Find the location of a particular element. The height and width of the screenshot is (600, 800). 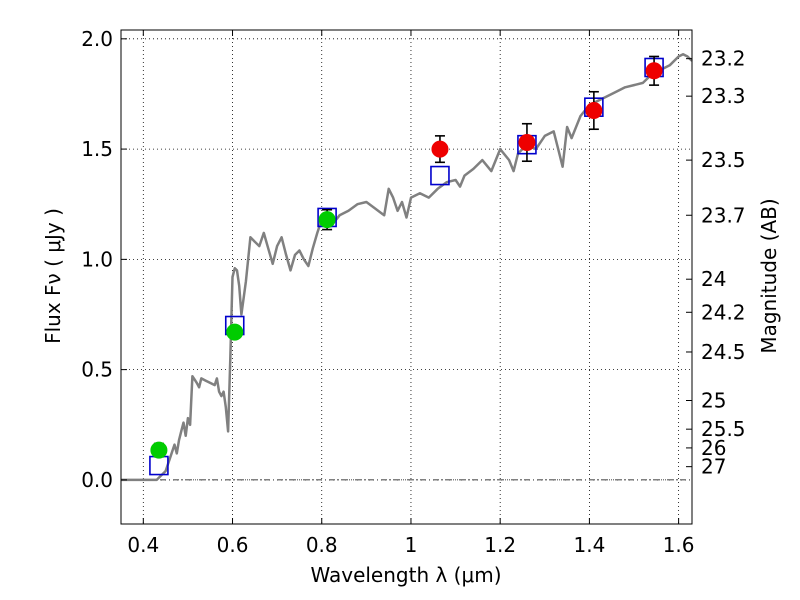

x-tick-label: 0.8 is located at coordinates (322, 545).